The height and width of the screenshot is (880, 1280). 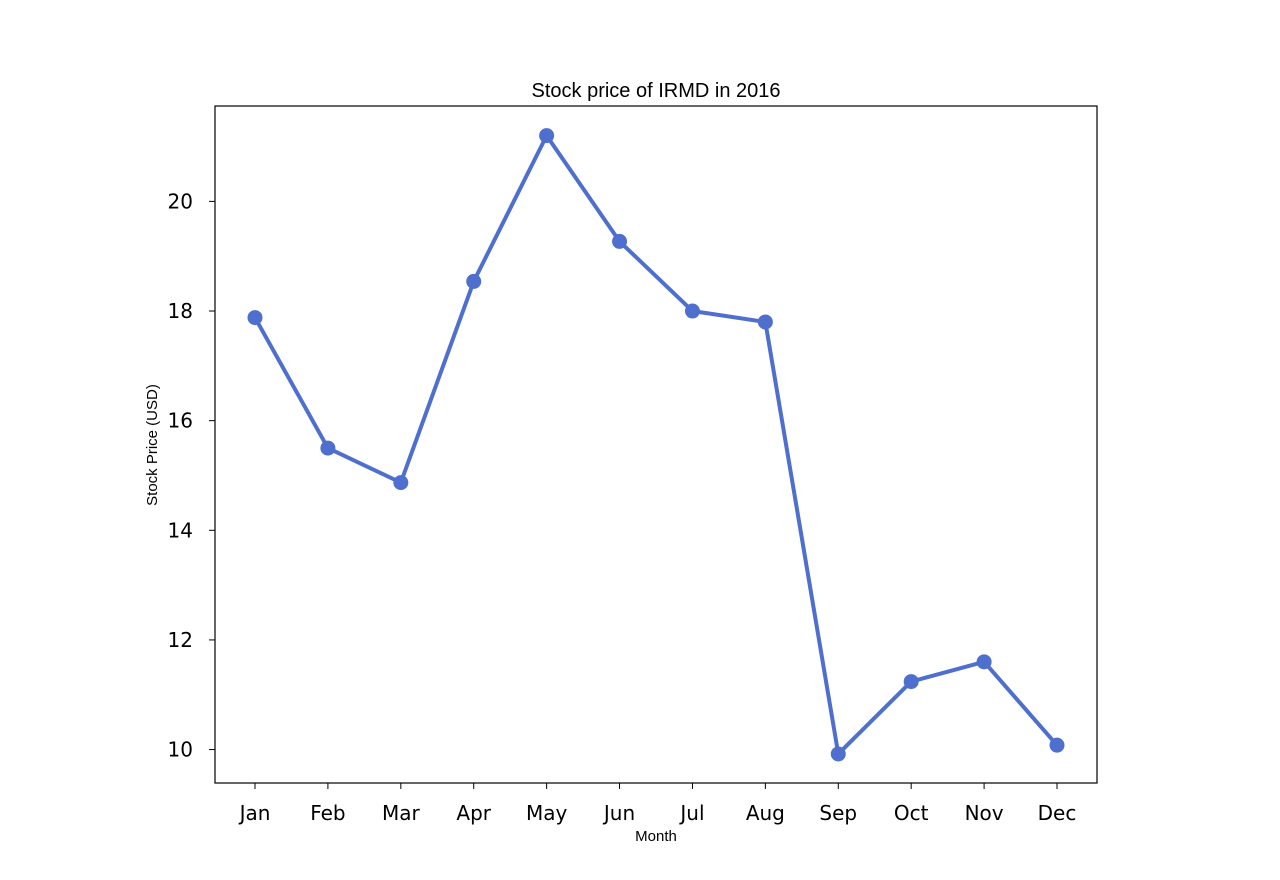 What do you see at coordinates (180, 530) in the screenshot?
I see `y-tick-label: 14` at bounding box center [180, 530].